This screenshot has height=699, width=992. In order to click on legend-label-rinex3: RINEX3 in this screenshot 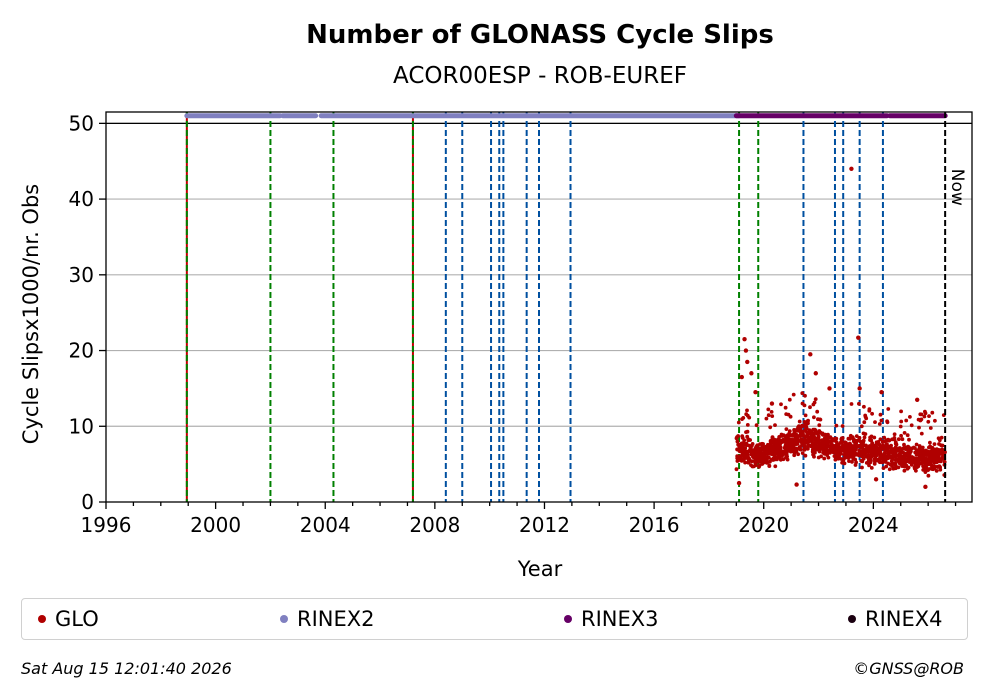, I will do `click(620, 619)`.